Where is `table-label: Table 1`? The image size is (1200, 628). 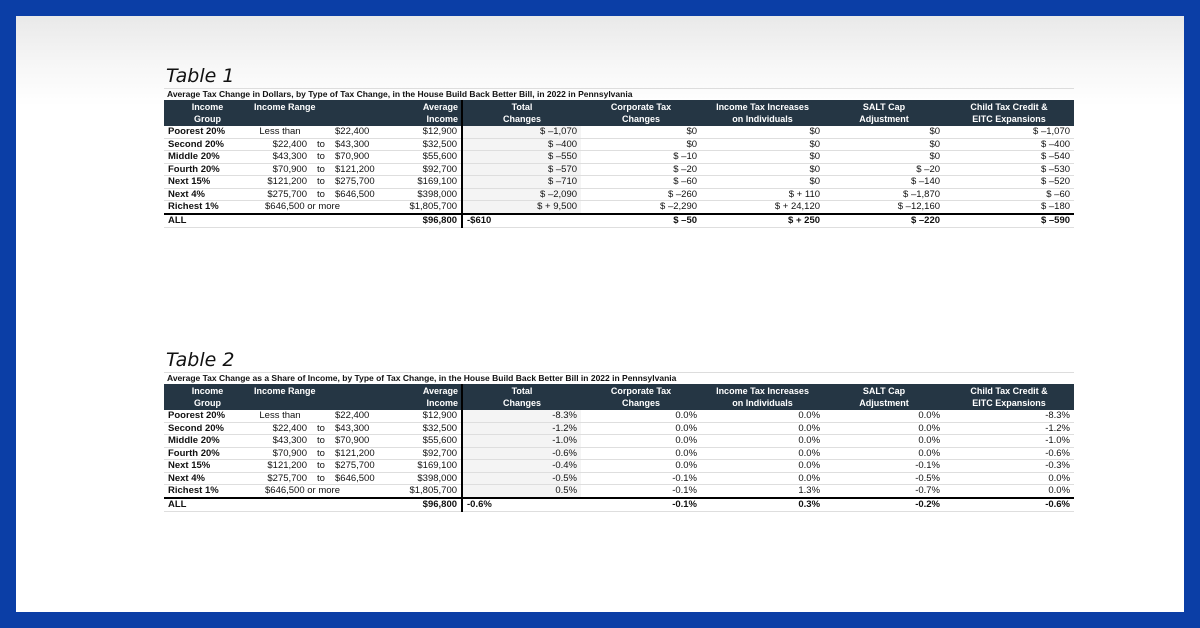 table-label: Table 1 is located at coordinates (200, 76).